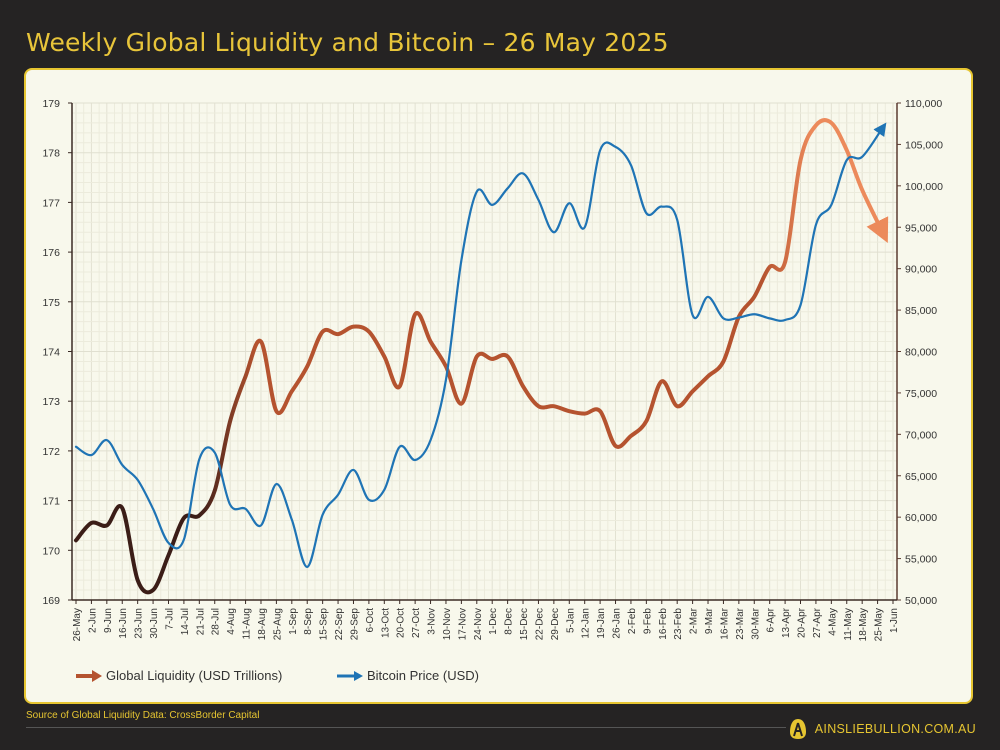 The height and width of the screenshot is (750, 1000). I want to click on y-left-tick-label: 175, so click(51, 303).